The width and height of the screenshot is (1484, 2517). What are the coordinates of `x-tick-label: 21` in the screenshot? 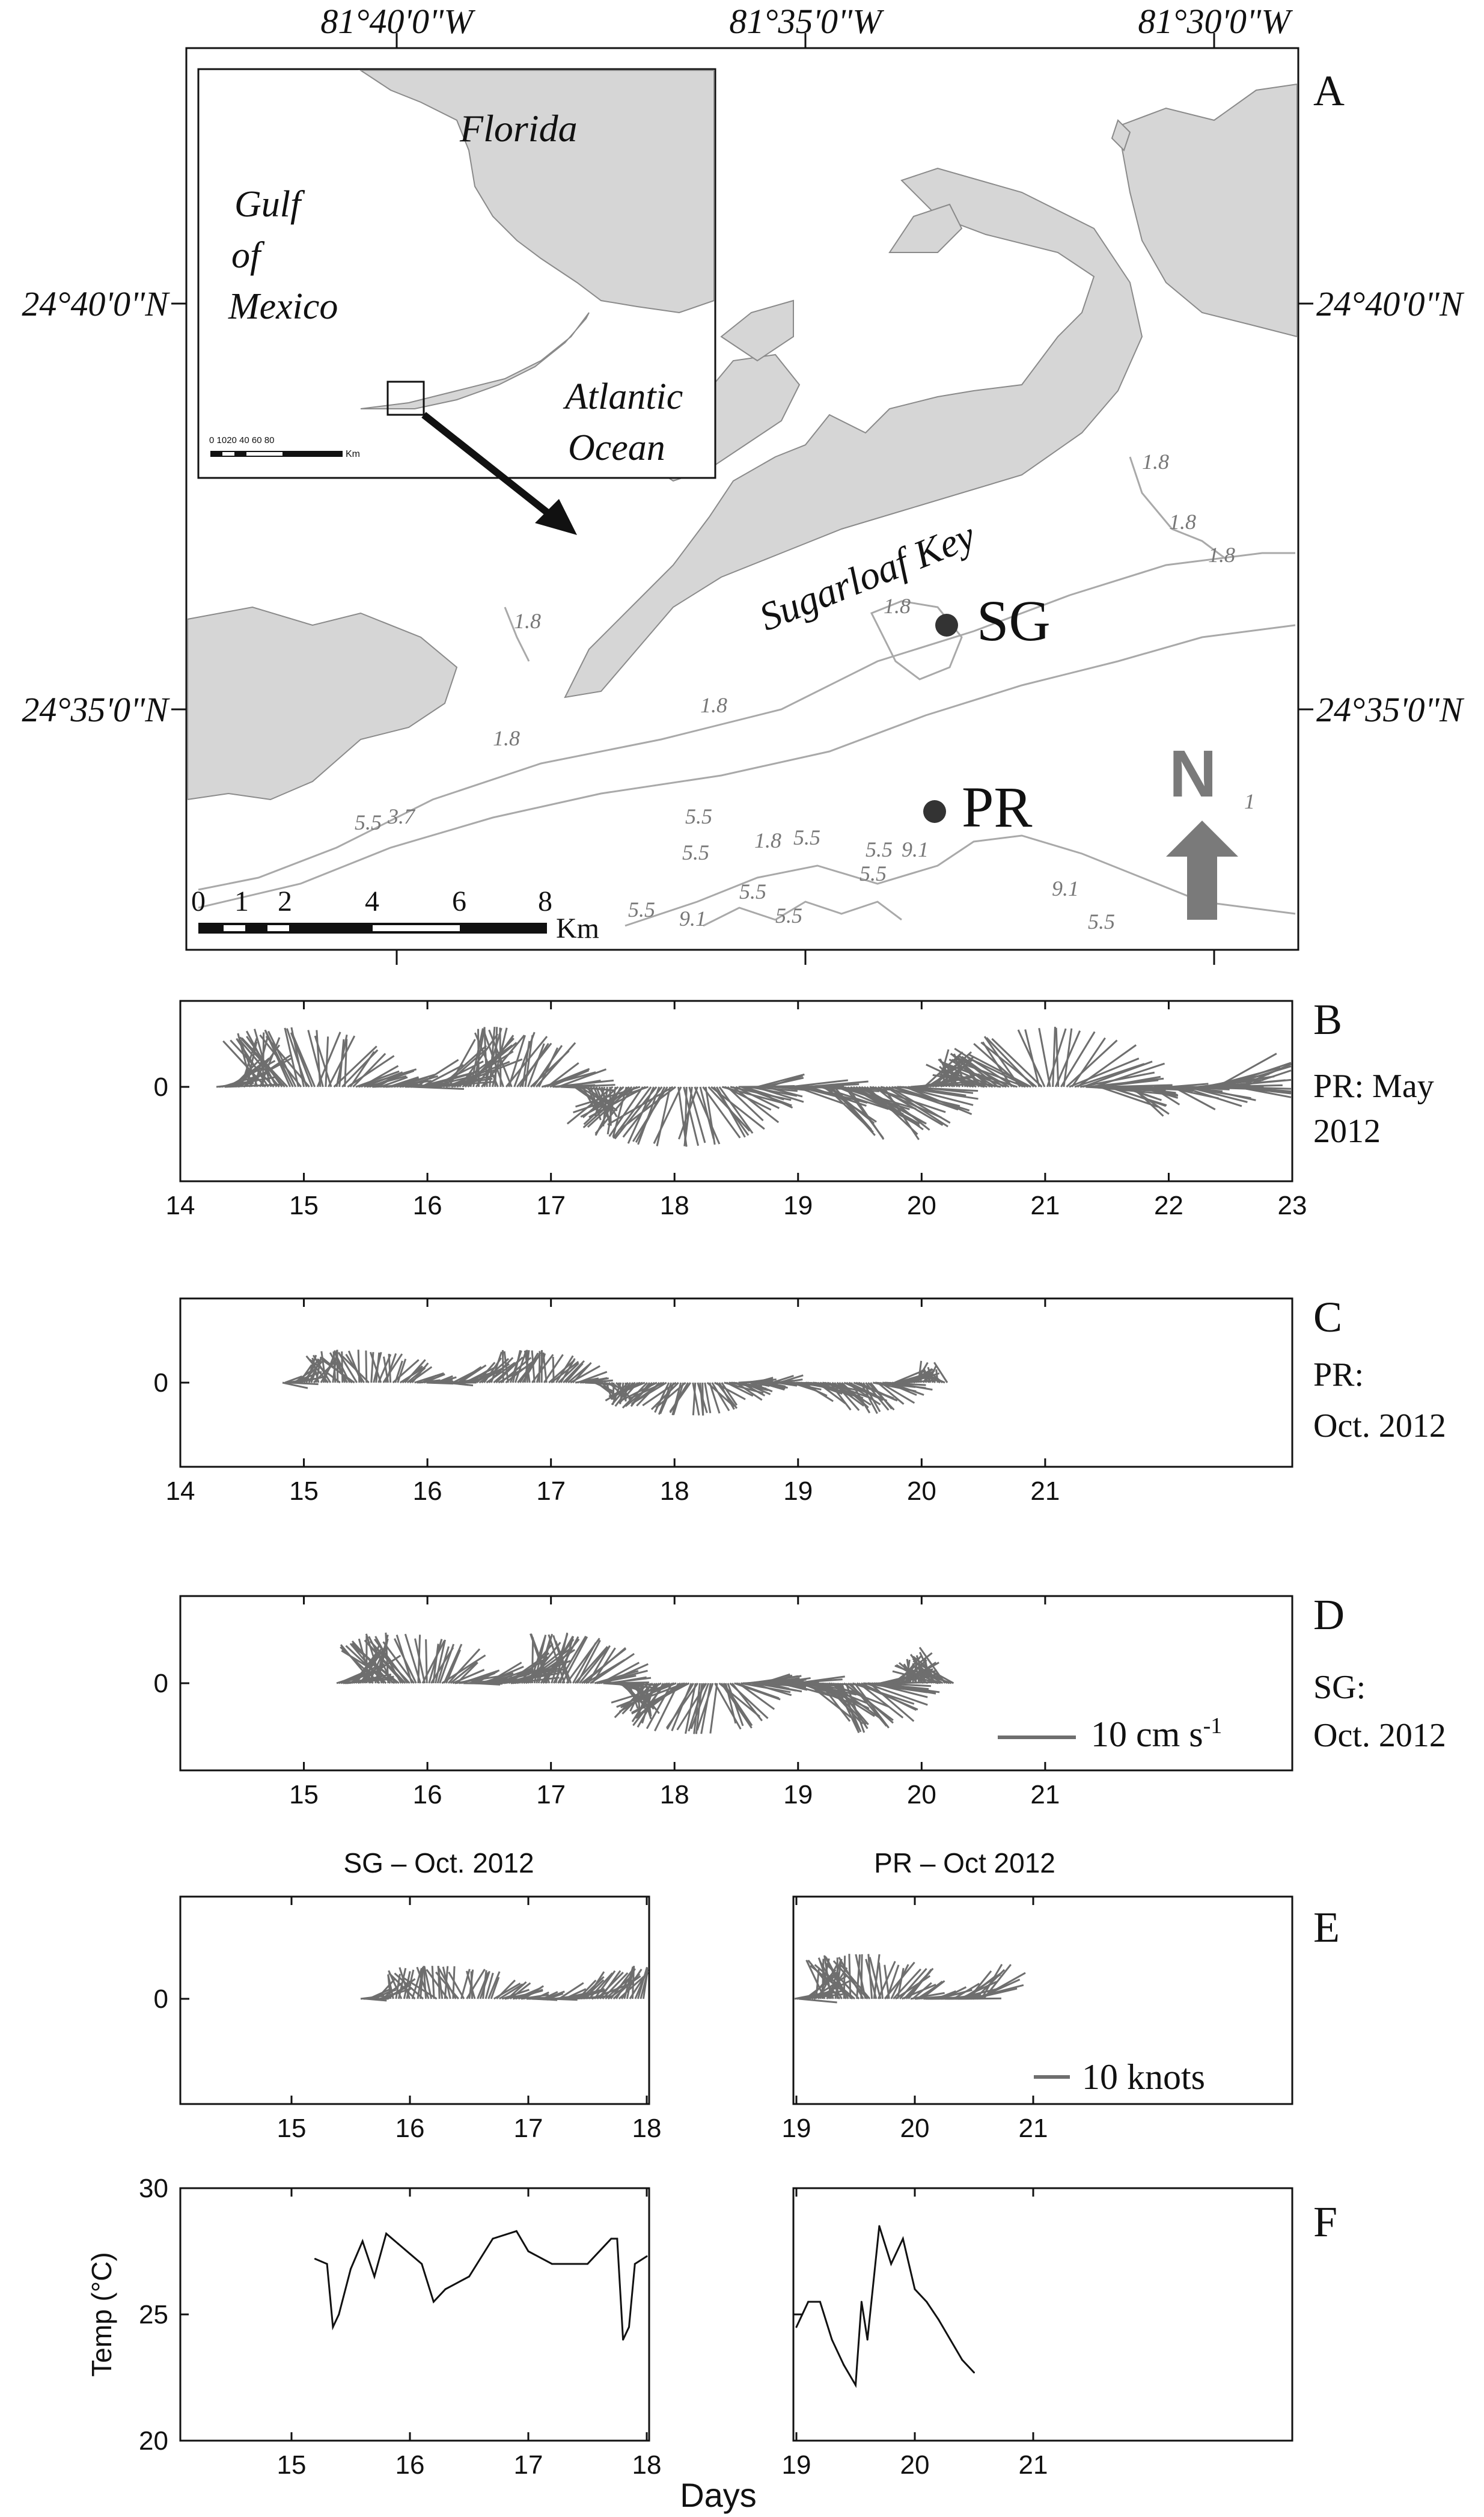 It's located at (1045, 1491).